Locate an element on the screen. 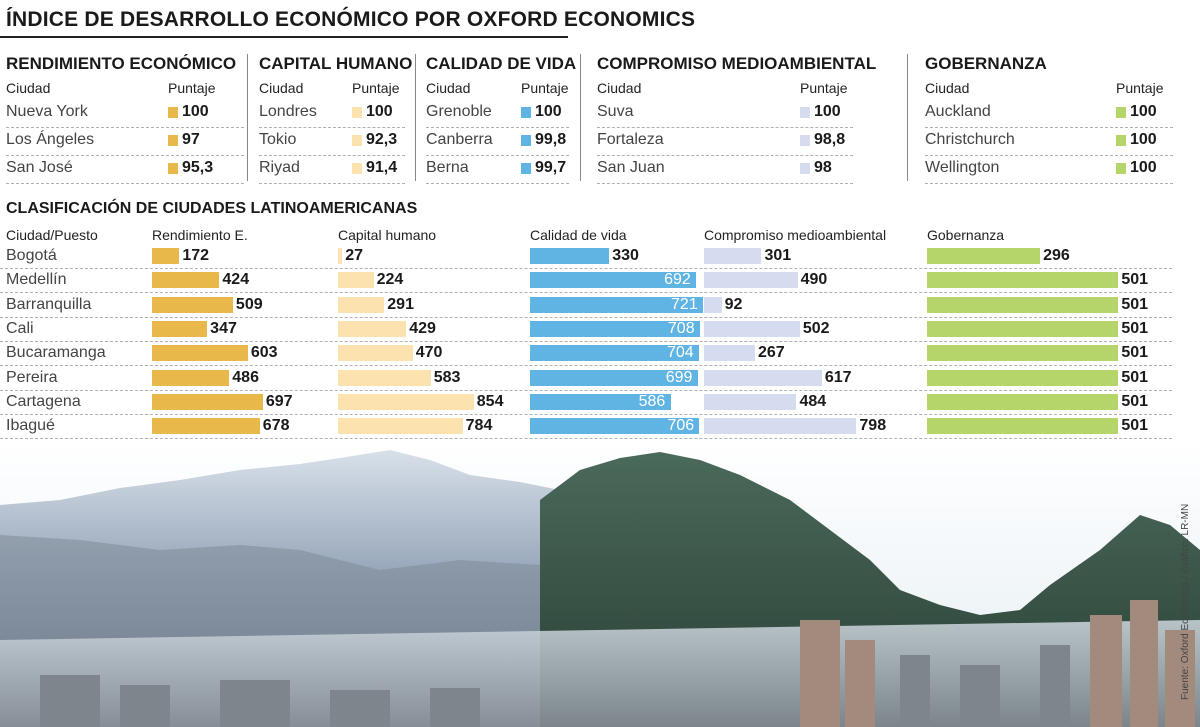 The image size is (1200, 727). city-name: San José is located at coordinates (39, 167).